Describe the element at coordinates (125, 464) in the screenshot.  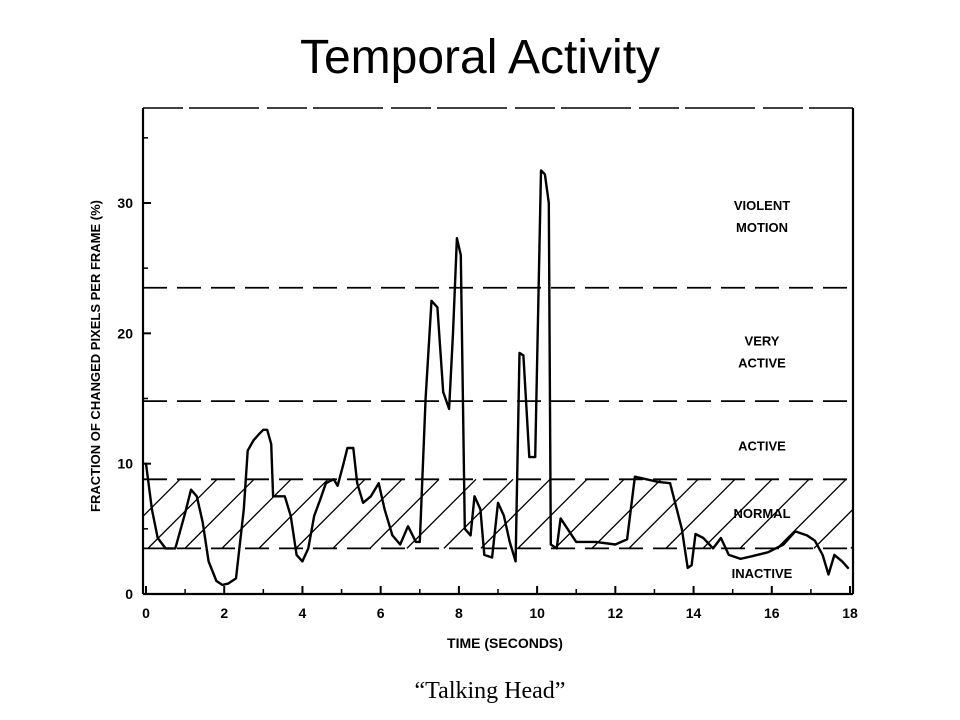
I see `y-tick-label: 10` at that location.